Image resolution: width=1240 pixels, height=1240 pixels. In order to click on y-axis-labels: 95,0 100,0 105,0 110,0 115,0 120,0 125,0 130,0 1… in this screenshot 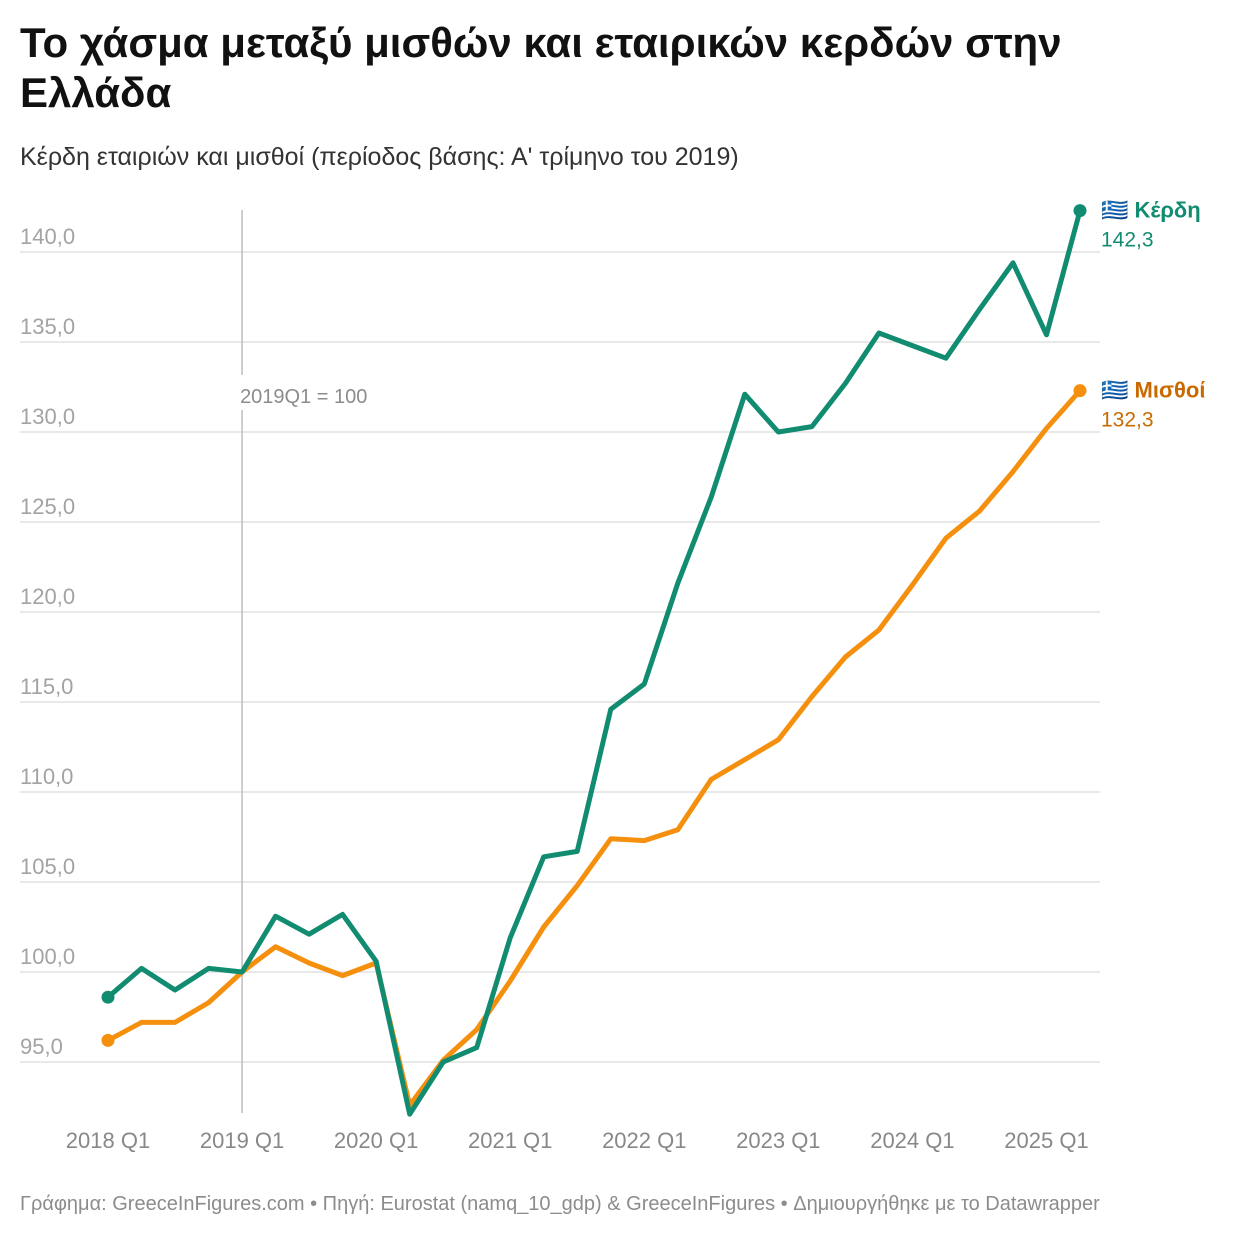, I will do `click(47, 641)`.